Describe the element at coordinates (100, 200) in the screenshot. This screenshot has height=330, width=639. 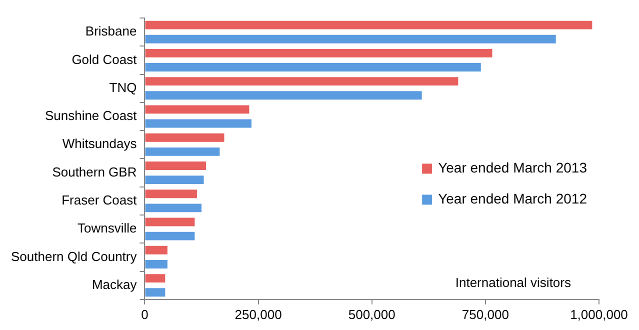
I see `y-tick-label: Fraser Coast` at that location.